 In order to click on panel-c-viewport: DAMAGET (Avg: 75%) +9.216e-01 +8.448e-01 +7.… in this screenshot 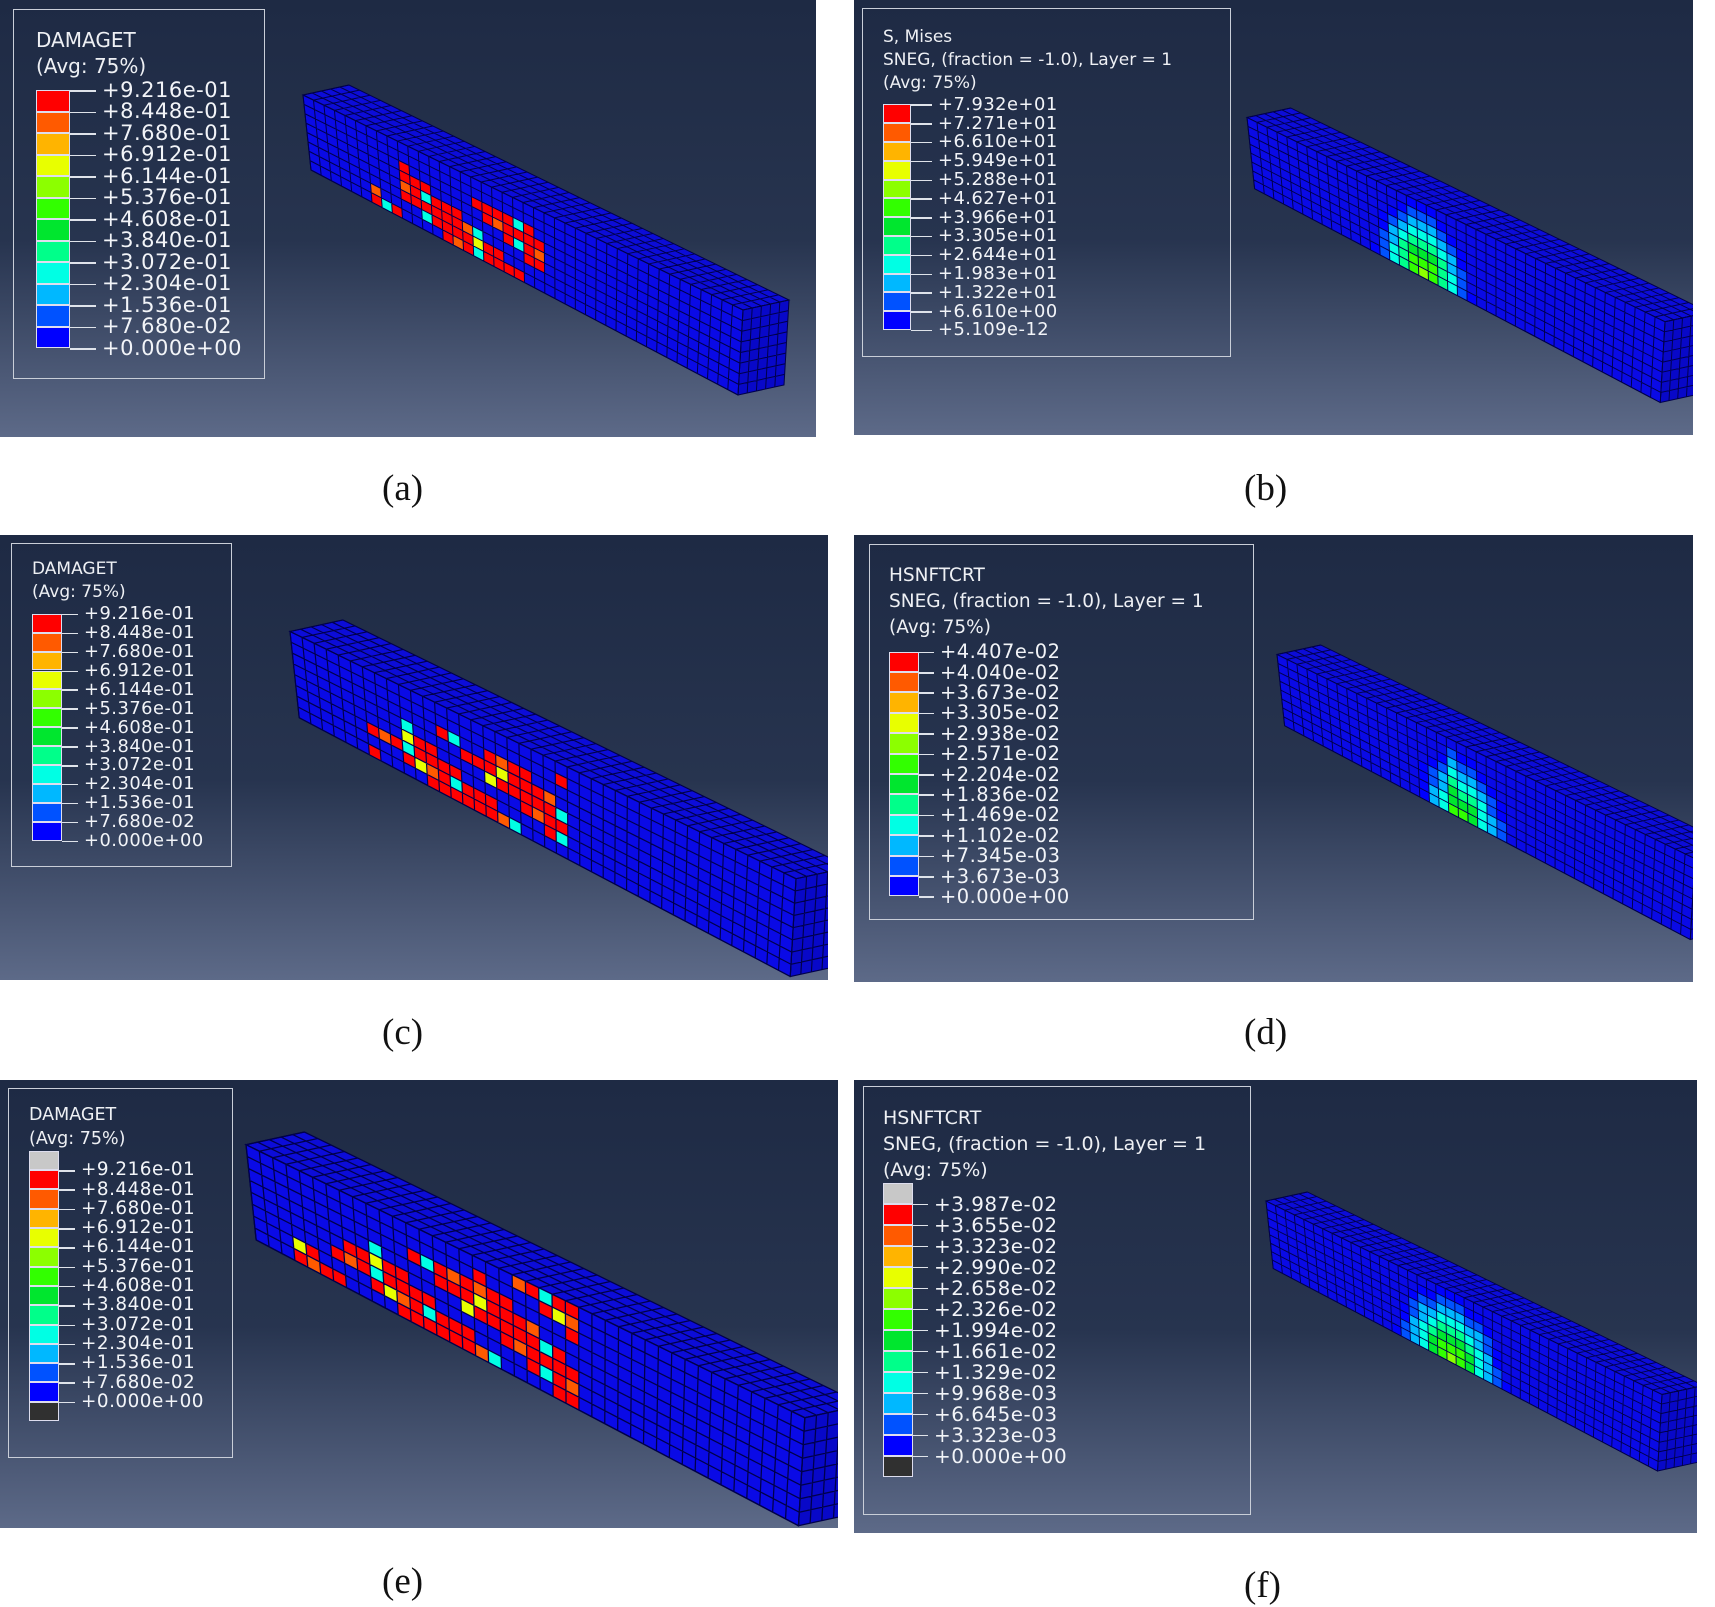, I will do `click(414, 757)`.